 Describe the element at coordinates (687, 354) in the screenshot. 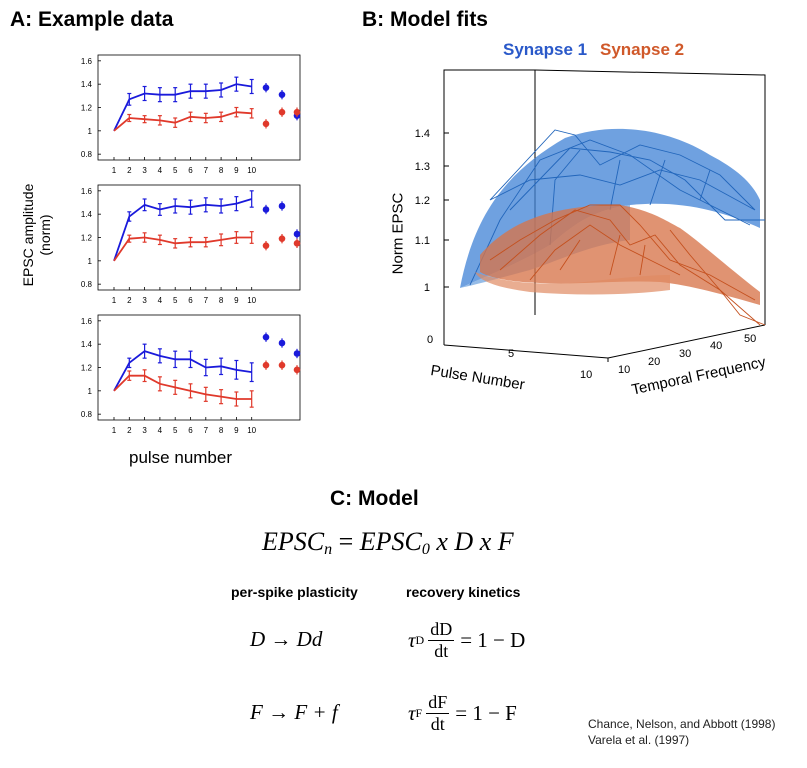

I see `y-ticks: 10 20 30 40 50` at that location.